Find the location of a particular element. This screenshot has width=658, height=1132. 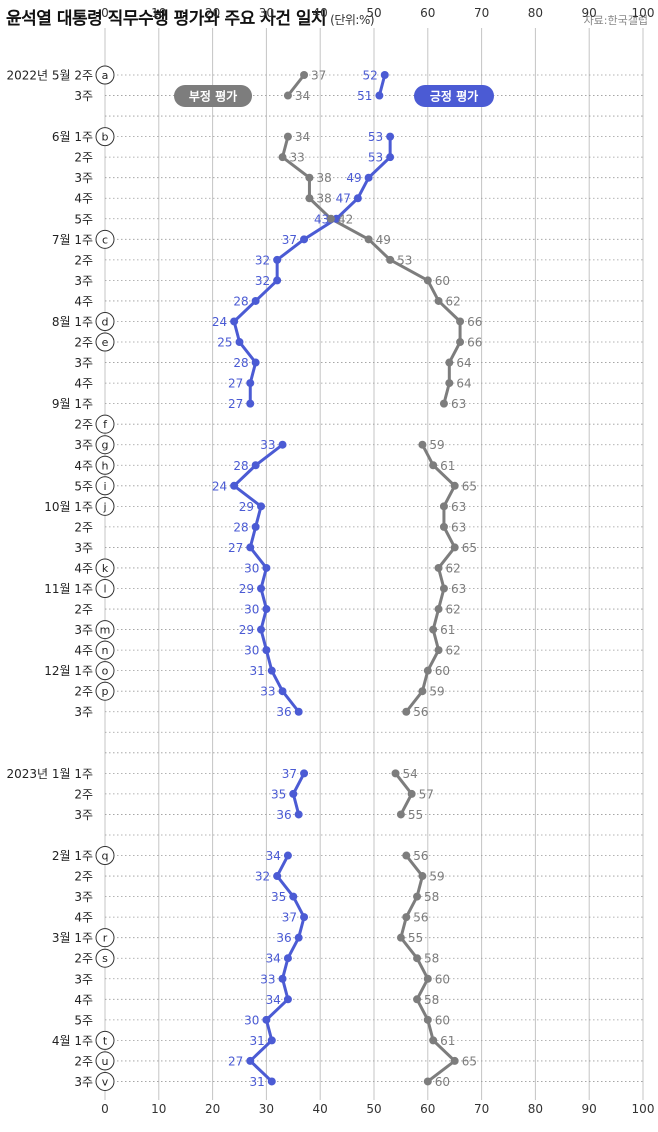

row-label: 12월 1주 is located at coordinates (68, 671).